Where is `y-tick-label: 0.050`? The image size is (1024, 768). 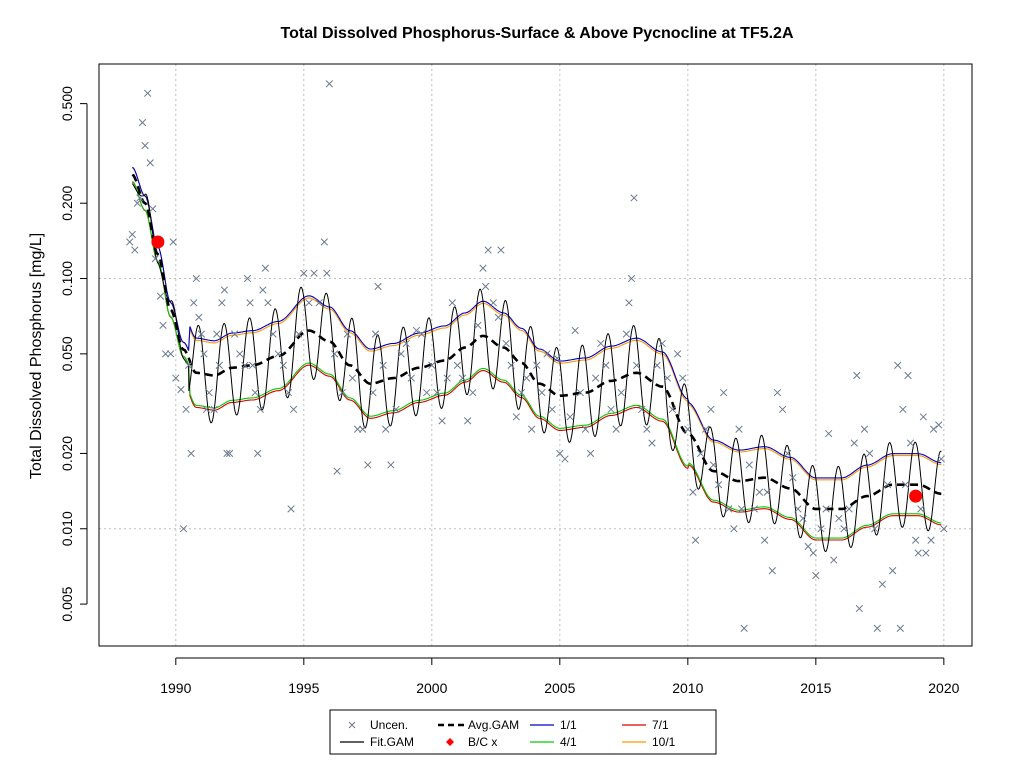
y-tick-label: 0.050 is located at coordinates (67, 353).